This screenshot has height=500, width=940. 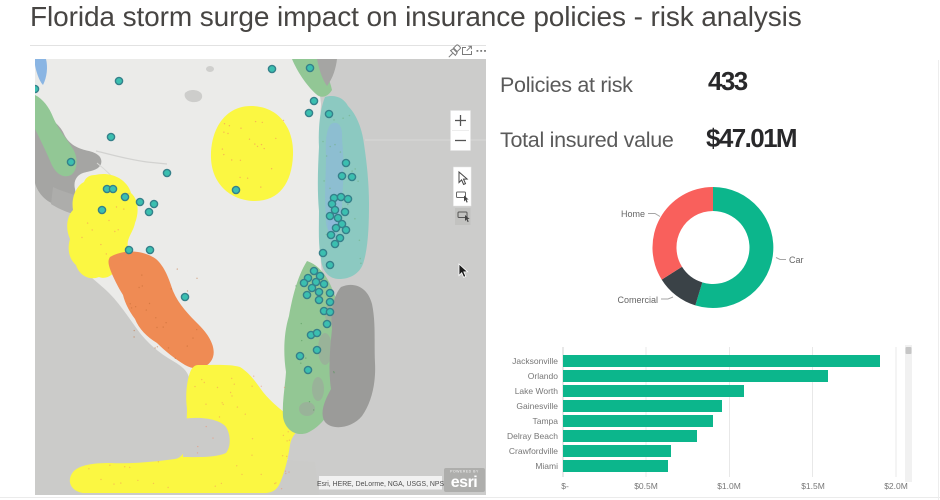 What do you see at coordinates (537, 391) in the screenshot?
I see `svg-text: Lake Worth` at bounding box center [537, 391].